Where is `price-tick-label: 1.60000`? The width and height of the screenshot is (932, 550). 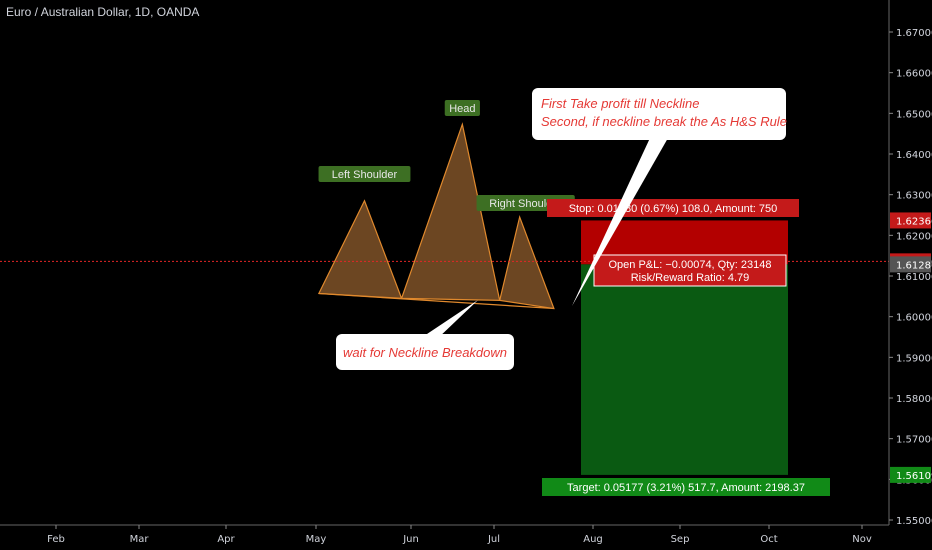
price-tick-label: 1.60000 is located at coordinates (914, 318).